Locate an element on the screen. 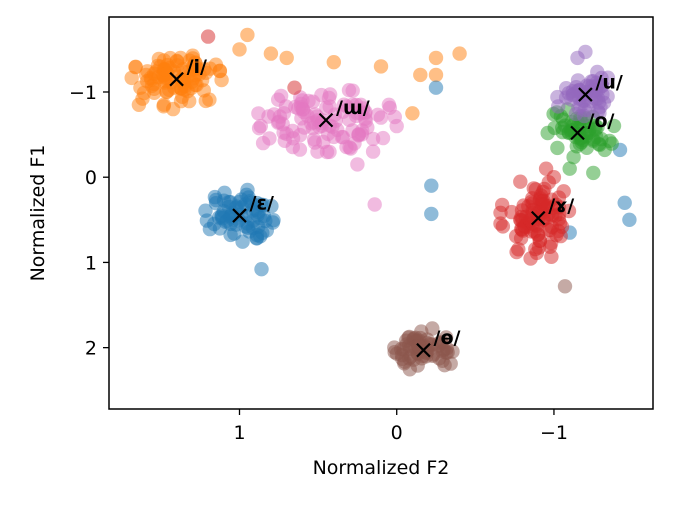  centroid-marker-u is located at coordinates (585, 94).